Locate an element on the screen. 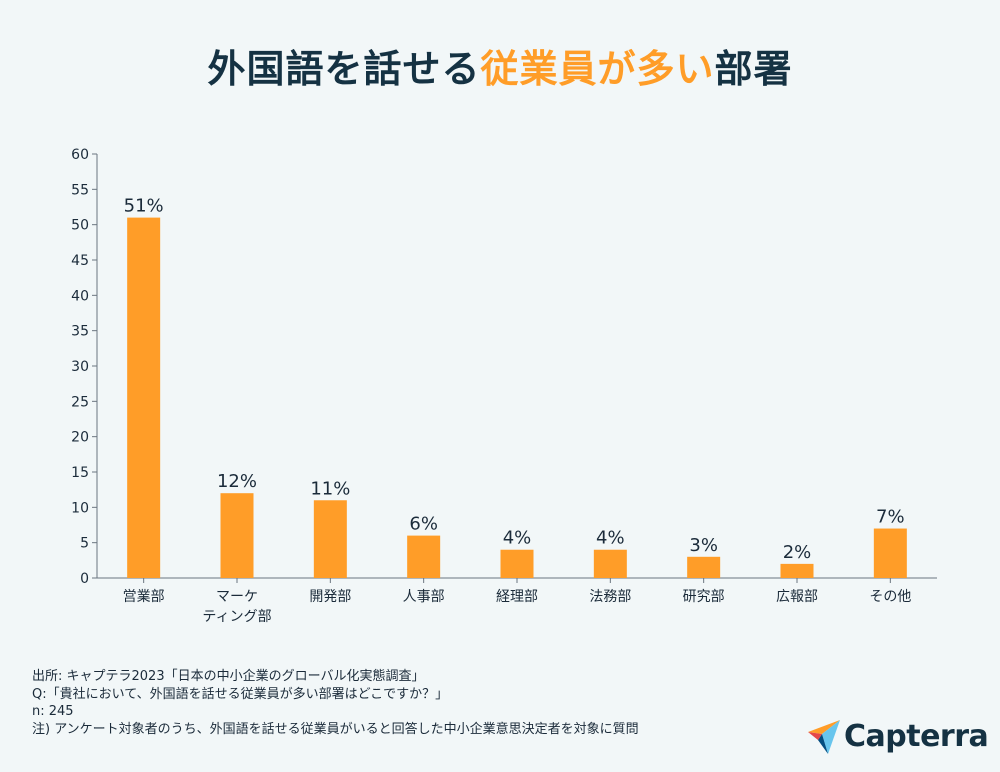 The height and width of the screenshot is (772, 1000). x-tick-label: 研究部 is located at coordinates (704, 597).